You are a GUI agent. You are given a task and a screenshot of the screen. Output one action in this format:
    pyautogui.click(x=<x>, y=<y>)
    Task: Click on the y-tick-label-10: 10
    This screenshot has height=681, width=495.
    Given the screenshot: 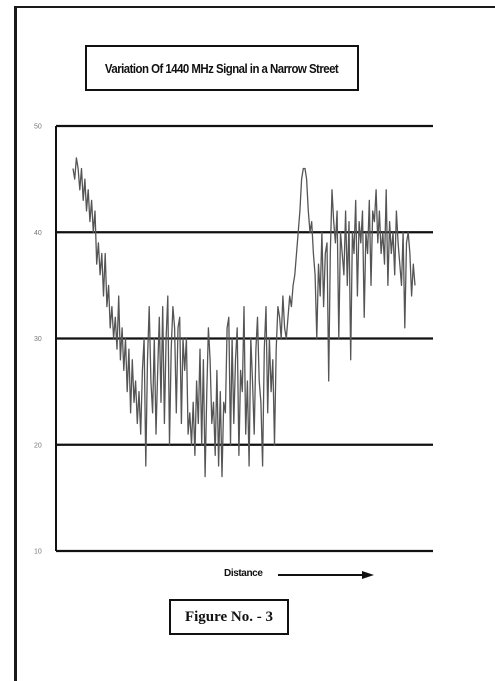 What is the action you would take?
    pyautogui.click(x=38, y=552)
    